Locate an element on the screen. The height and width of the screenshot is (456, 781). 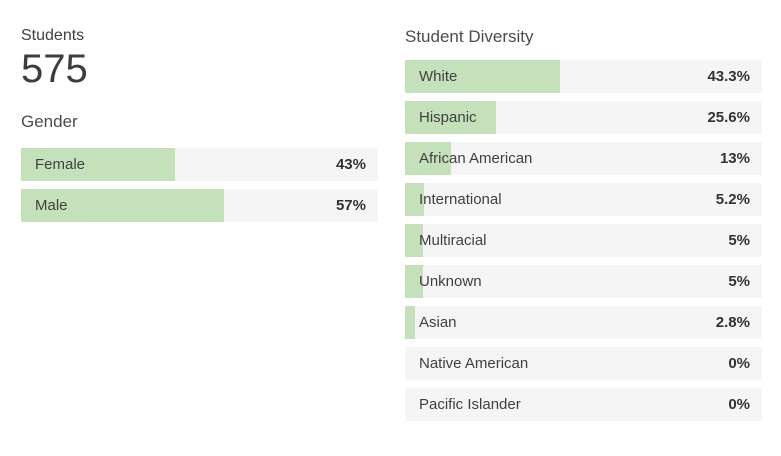
bar-label: International is located at coordinates (460, 199).